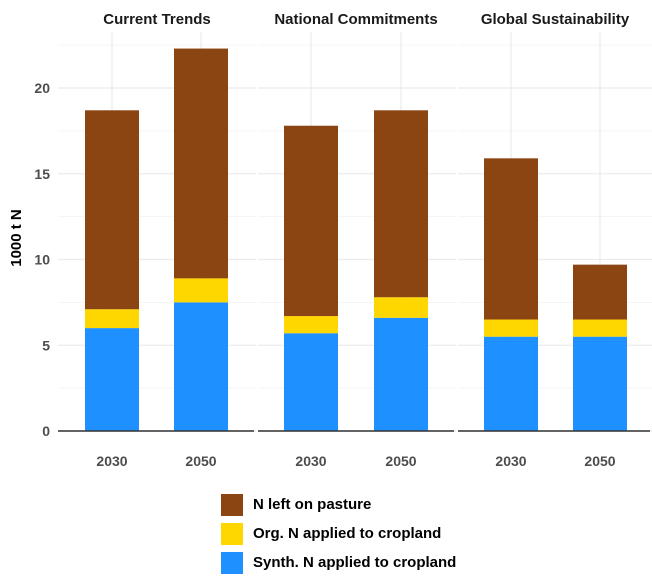 Image resolution: width=652 pixels, height=583 pixels. Describe the element at coordinates (312, 504) in the screenshot. I see `legend-label-pasture: N left on pasture` at that location.